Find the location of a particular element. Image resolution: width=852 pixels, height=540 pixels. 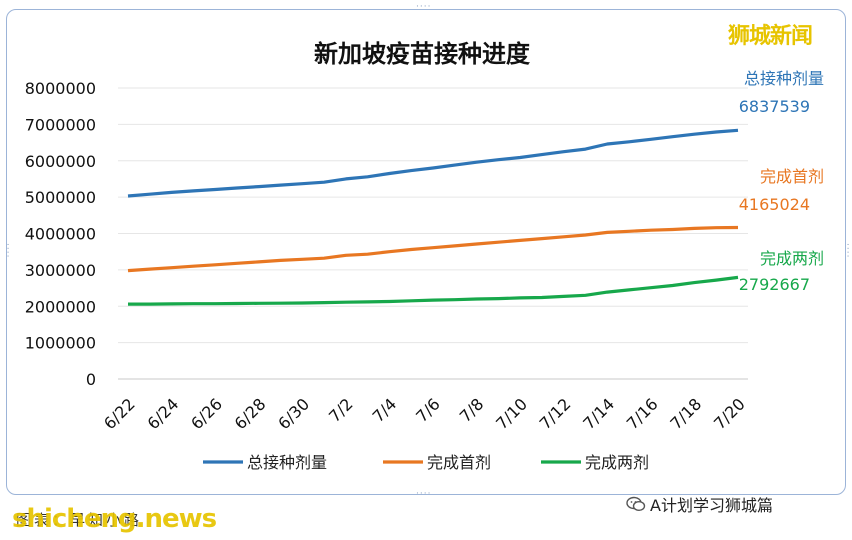

wechat-tag: A计划学习狮城篇 is located at coordinates (699, 504).